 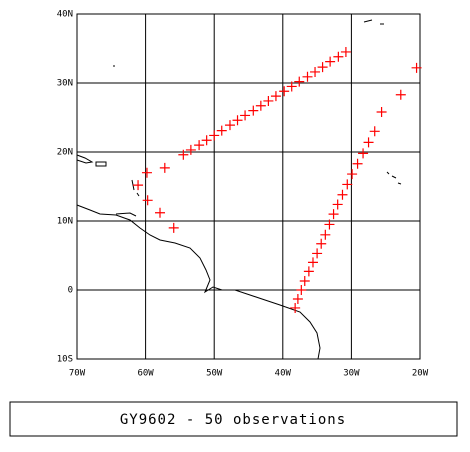 What do you see at coordinates (77, 374) in the screenshot?
I see `x-tick-label: 70W` at bounding box center [77, 374].